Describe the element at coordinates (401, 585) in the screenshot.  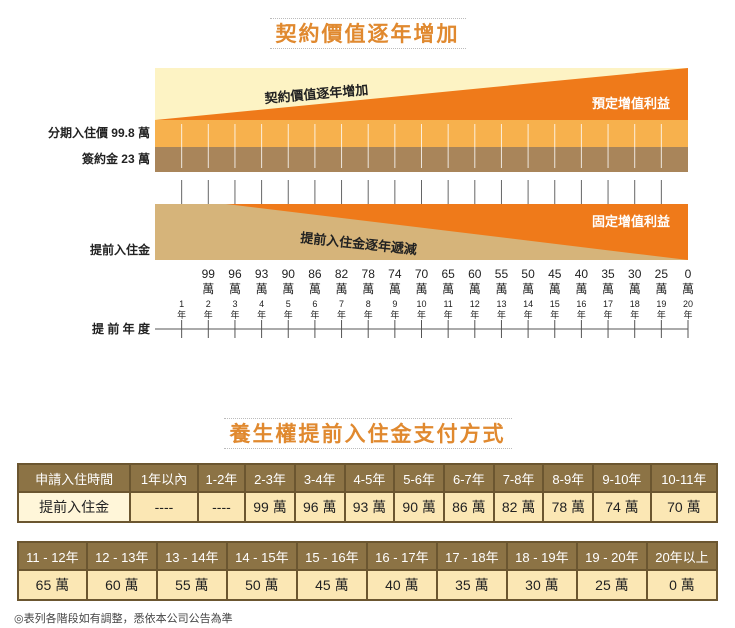
I see `table-value-cell: 40 萬` at that location.